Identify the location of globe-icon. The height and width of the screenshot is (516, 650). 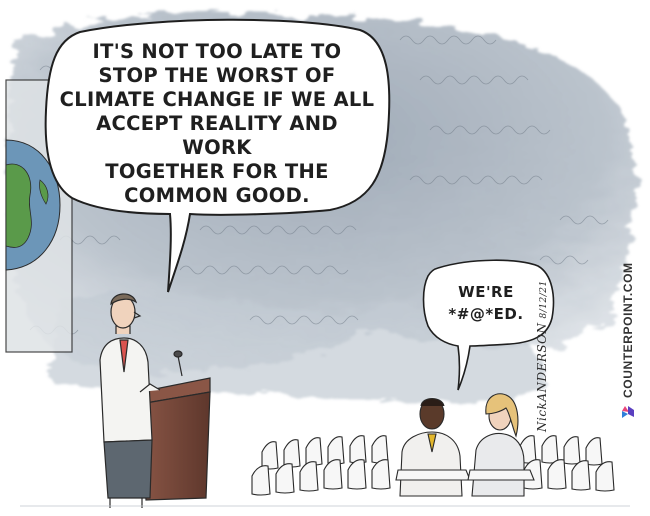
(33, 205).